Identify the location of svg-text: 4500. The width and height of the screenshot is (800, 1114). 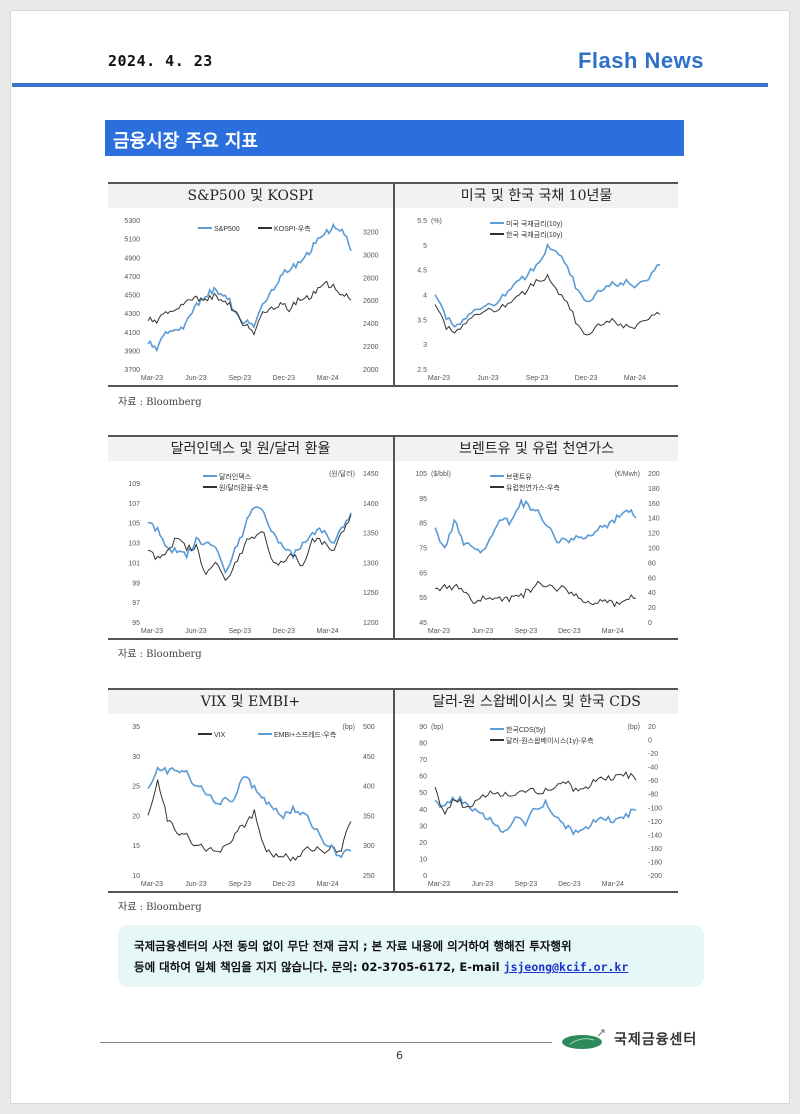
(132, 296).